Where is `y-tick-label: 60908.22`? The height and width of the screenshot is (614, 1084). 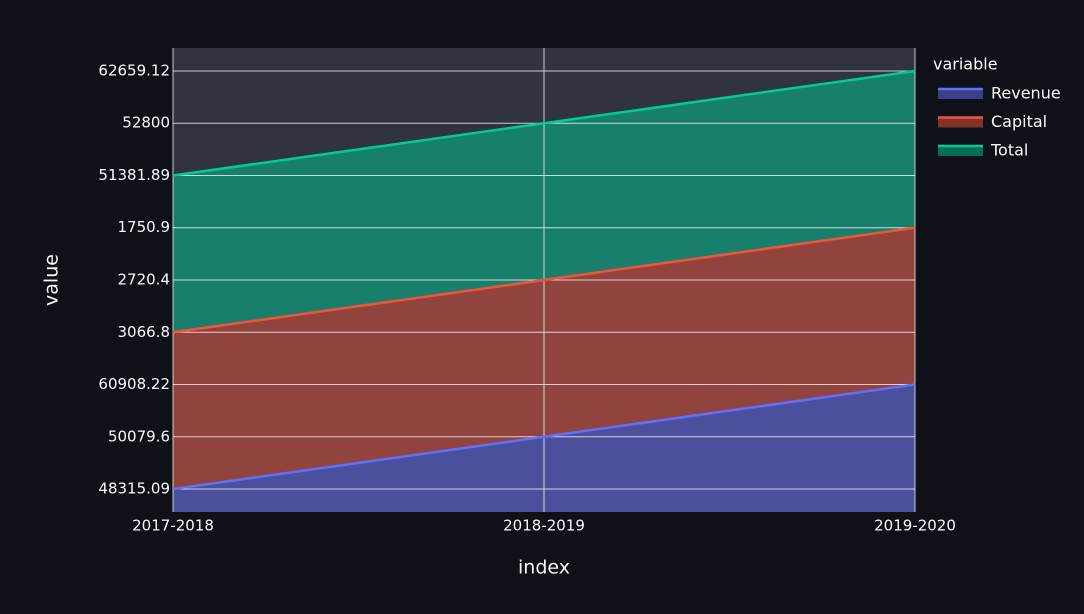
y-tick-label: 60908.22 is located at coordinates (134, 384).